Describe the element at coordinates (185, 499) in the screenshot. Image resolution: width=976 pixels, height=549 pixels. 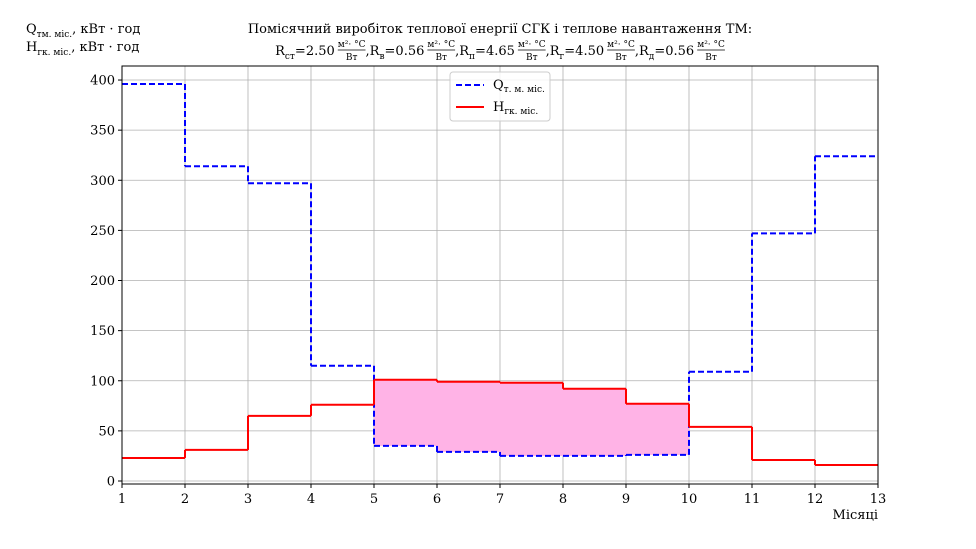
I see `x-tick-label: 2` at that location.